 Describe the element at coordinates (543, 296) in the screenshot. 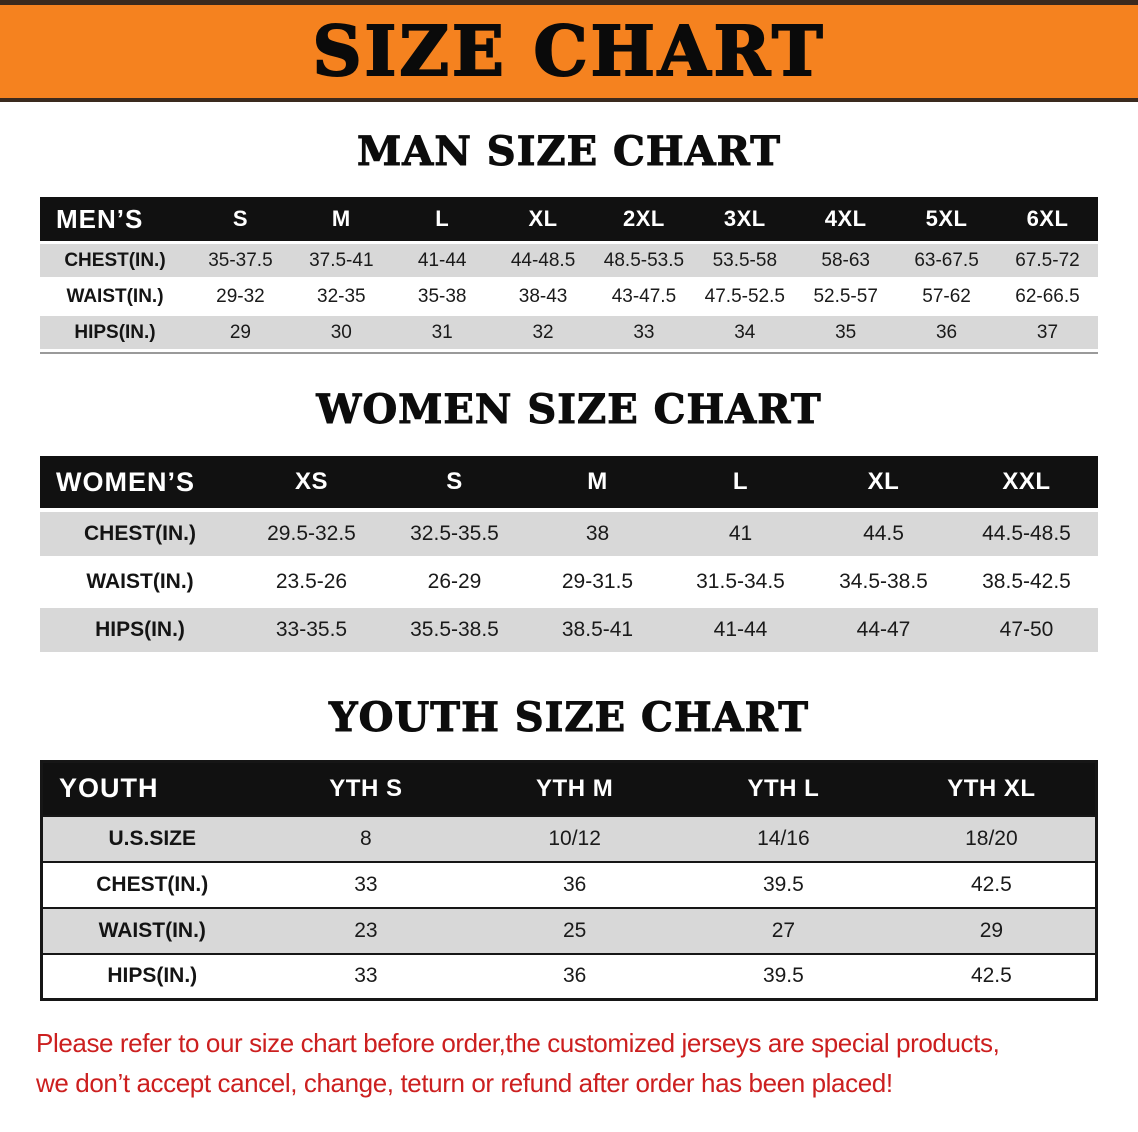

I see `size-value: 38-43` at that location.